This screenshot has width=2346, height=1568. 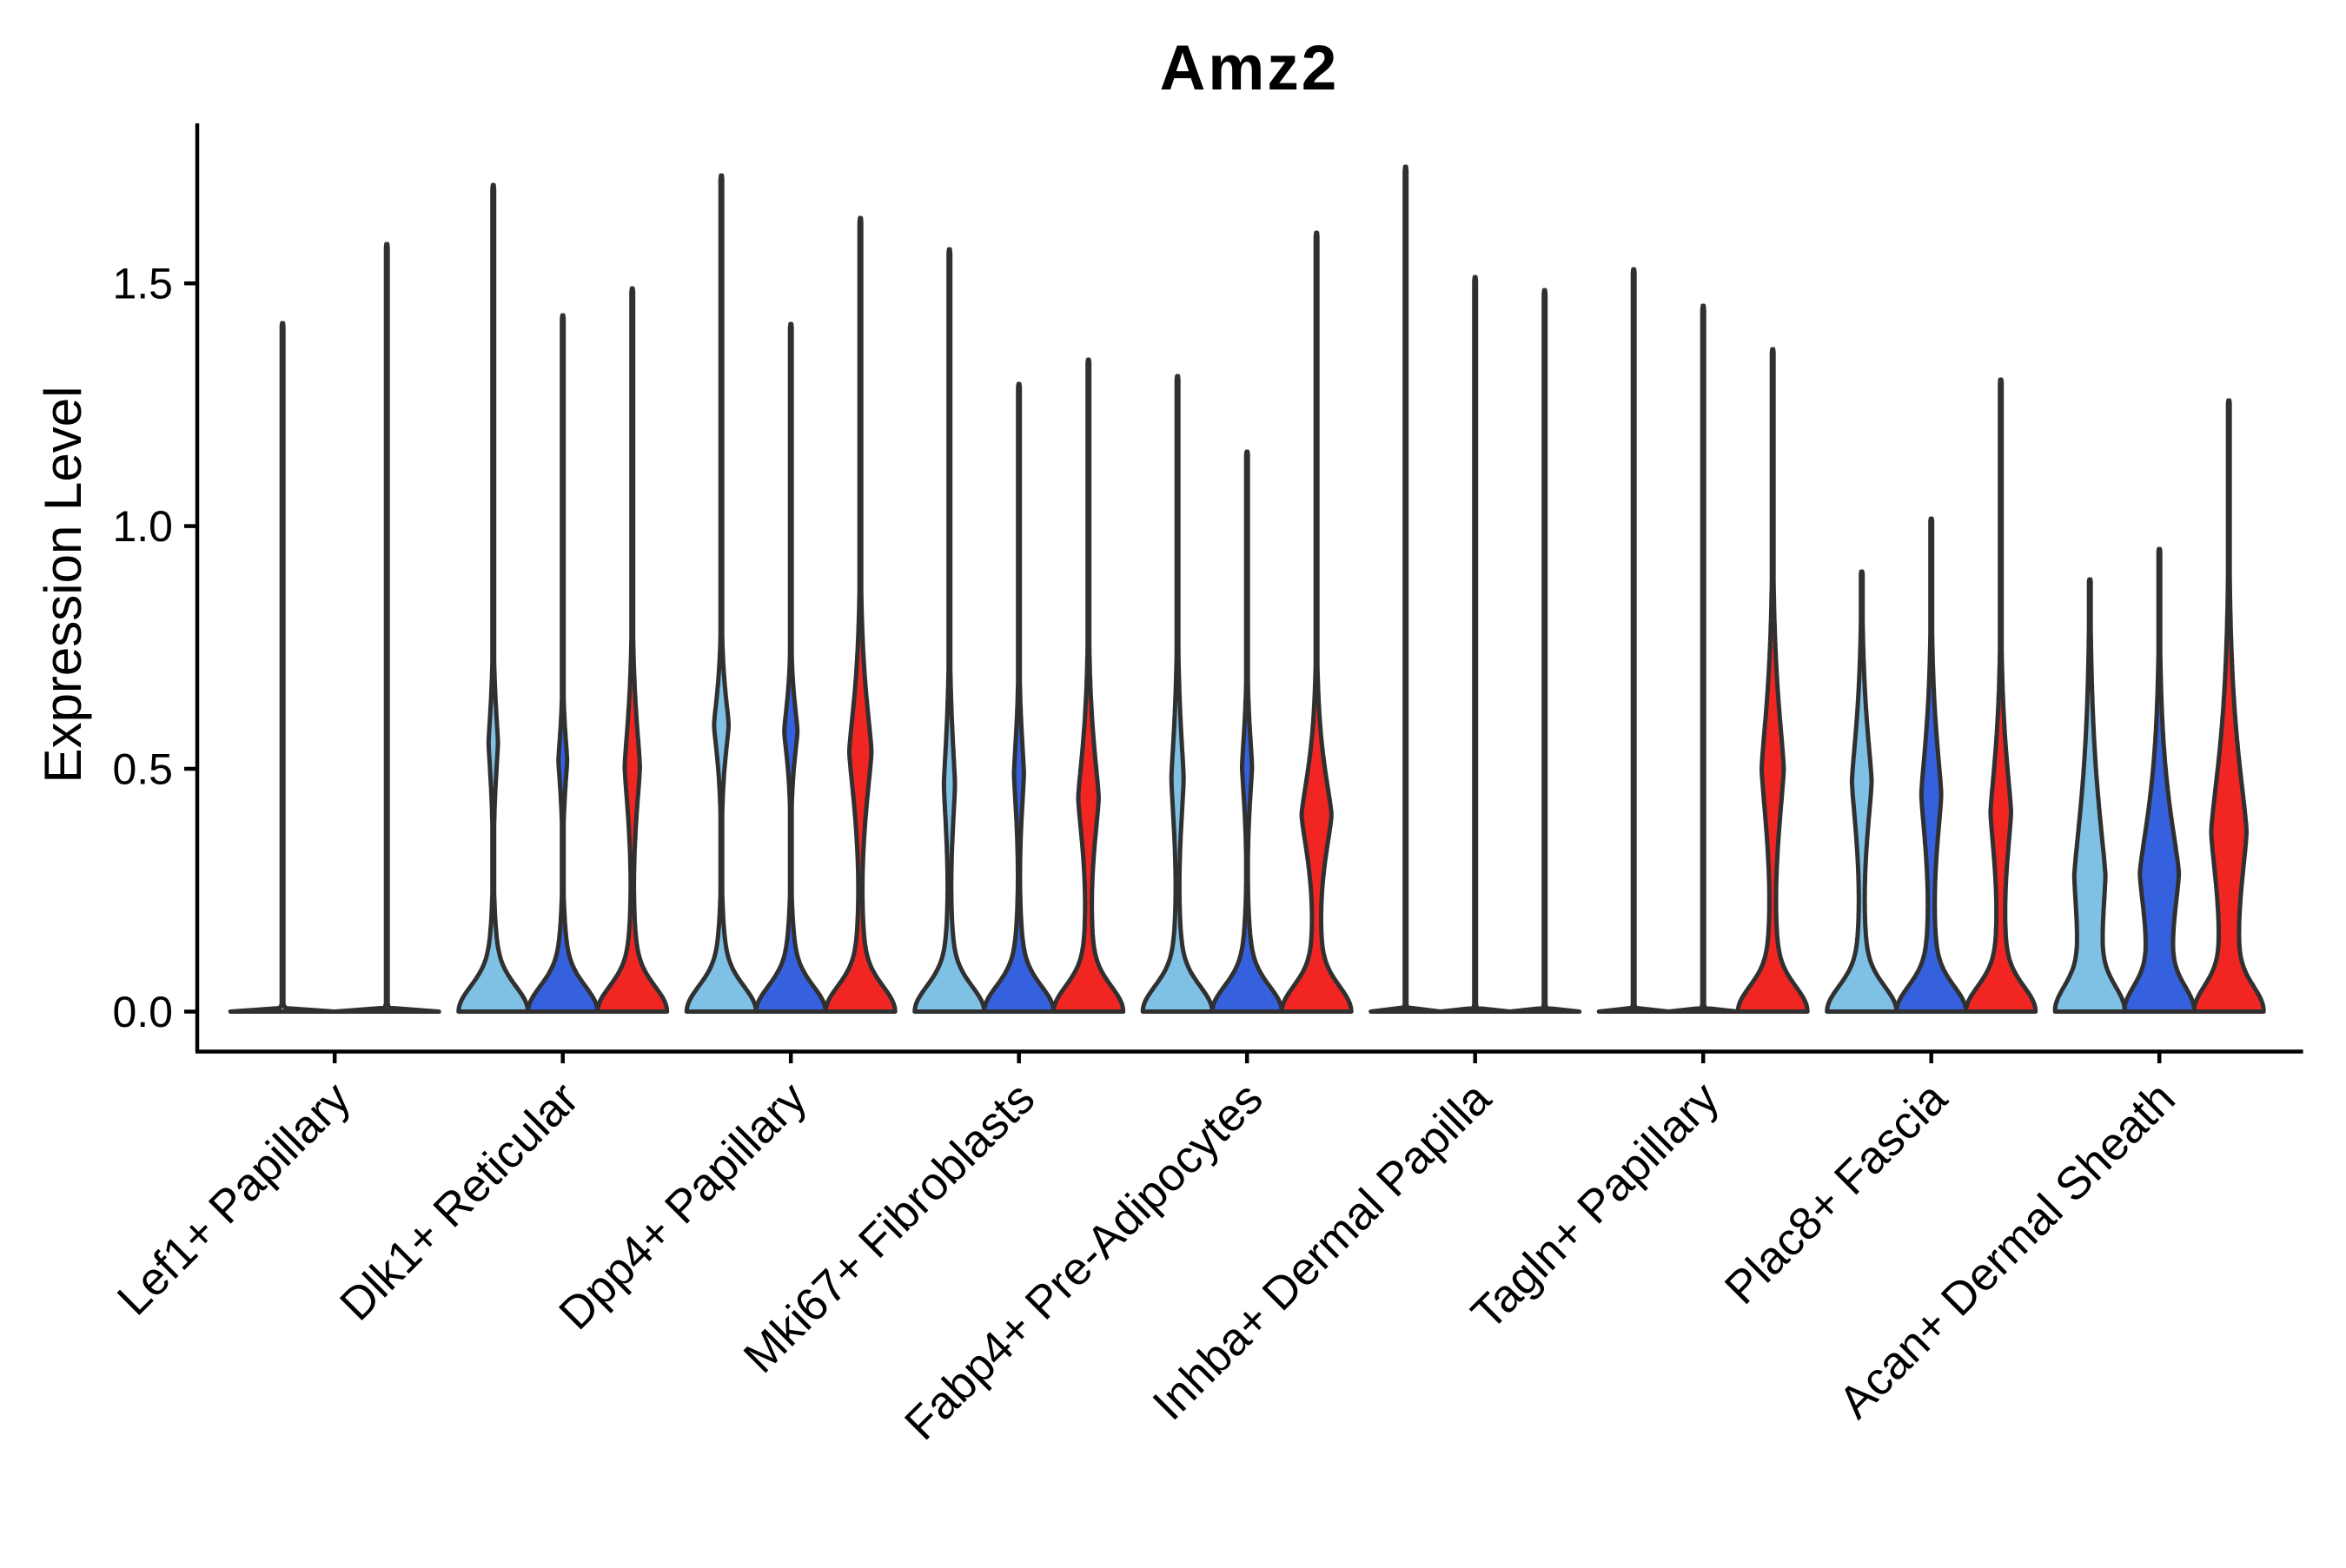 I want to click on svg-text: 1.0, so click(x=143, y=526).